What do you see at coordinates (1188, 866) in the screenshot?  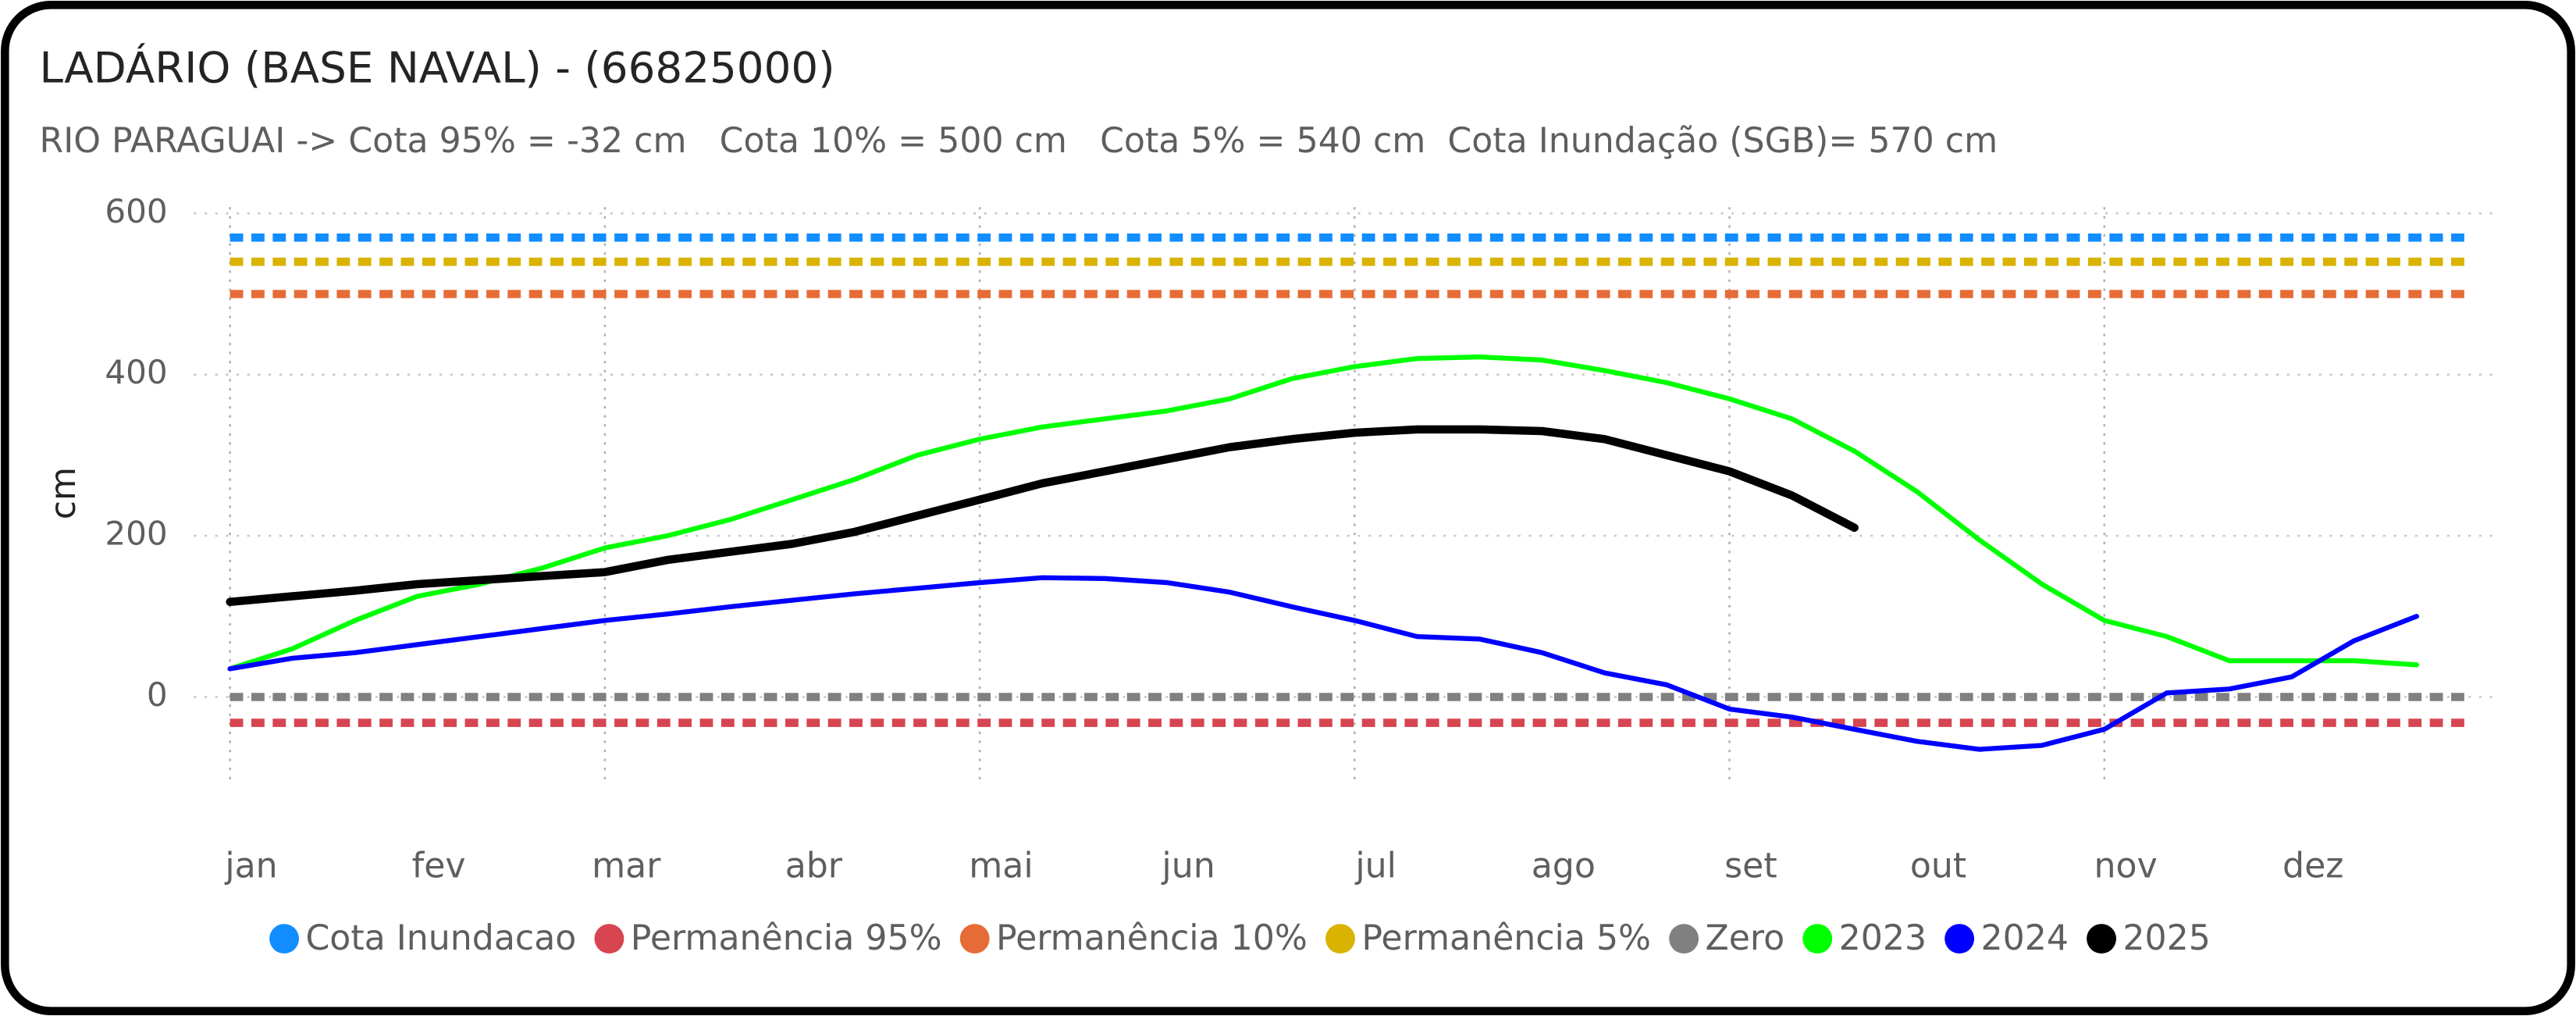 I see `x-tick-label: jun` at bounding box center [1188, 866].